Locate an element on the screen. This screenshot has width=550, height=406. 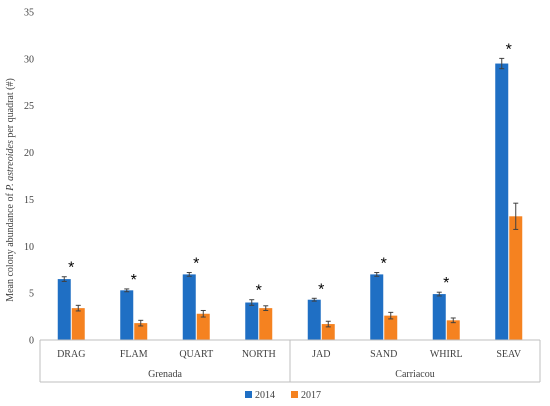
bar-2017-WHIRL is located at coordinates (453, 330).